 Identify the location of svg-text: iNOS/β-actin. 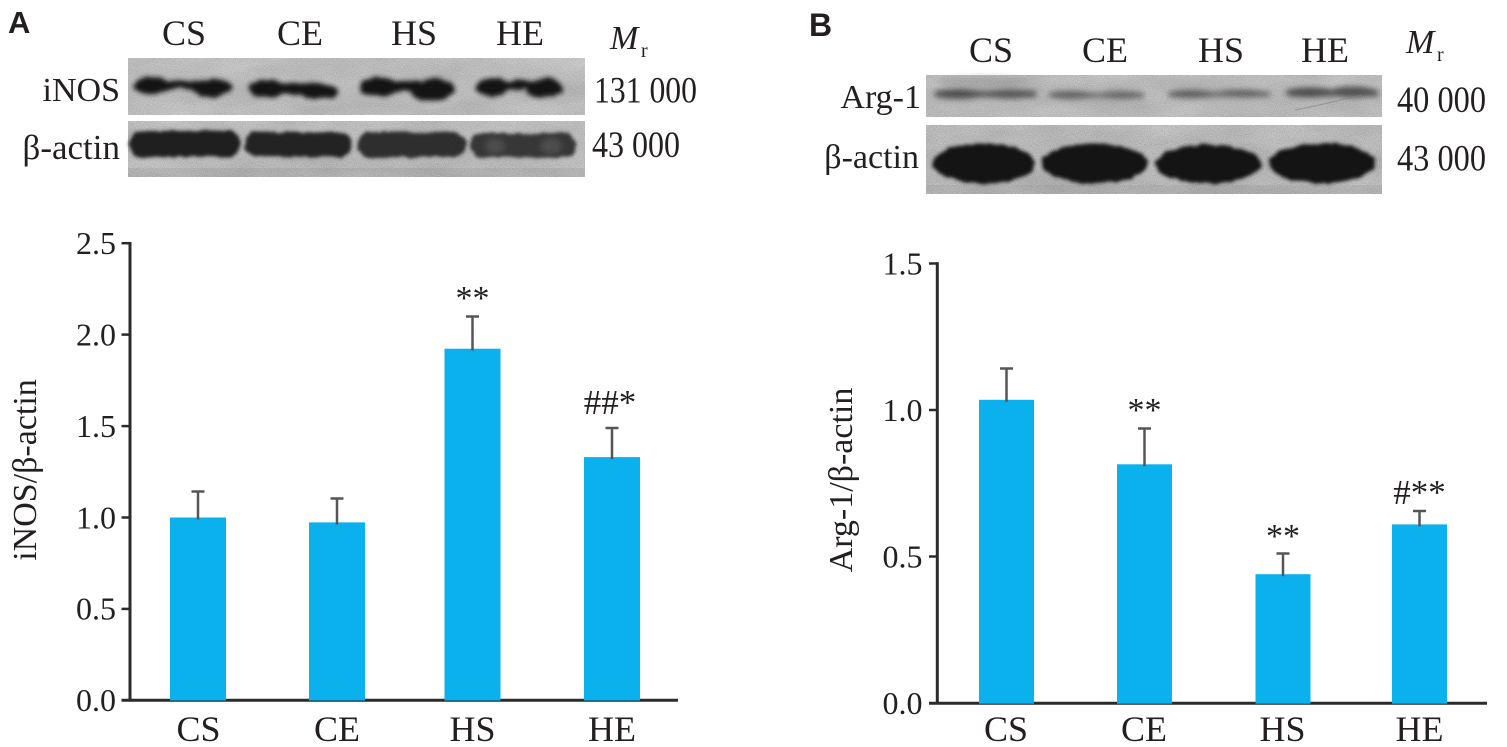
(25, 470).